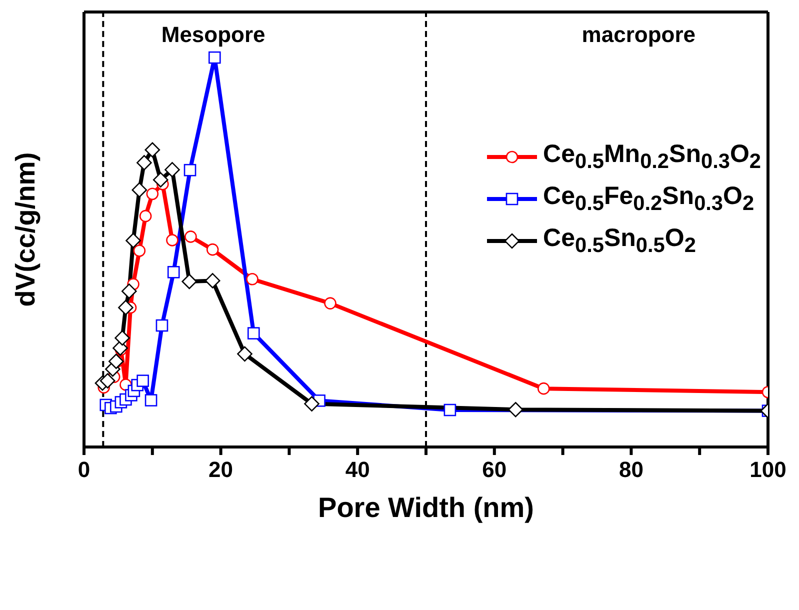 The width and height of the screenshot is (799, 610). Describe the element at coordinates (213, 35) in the screenshot. I see `text: Mesopore` at that location.